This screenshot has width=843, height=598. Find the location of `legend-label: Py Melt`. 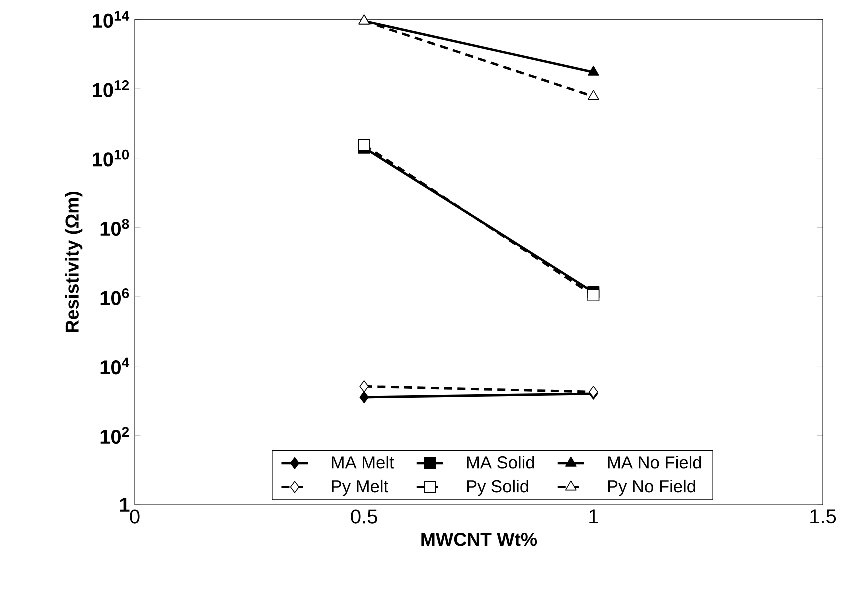

legend-label: Py Melt is located at coordinates (360, 488).